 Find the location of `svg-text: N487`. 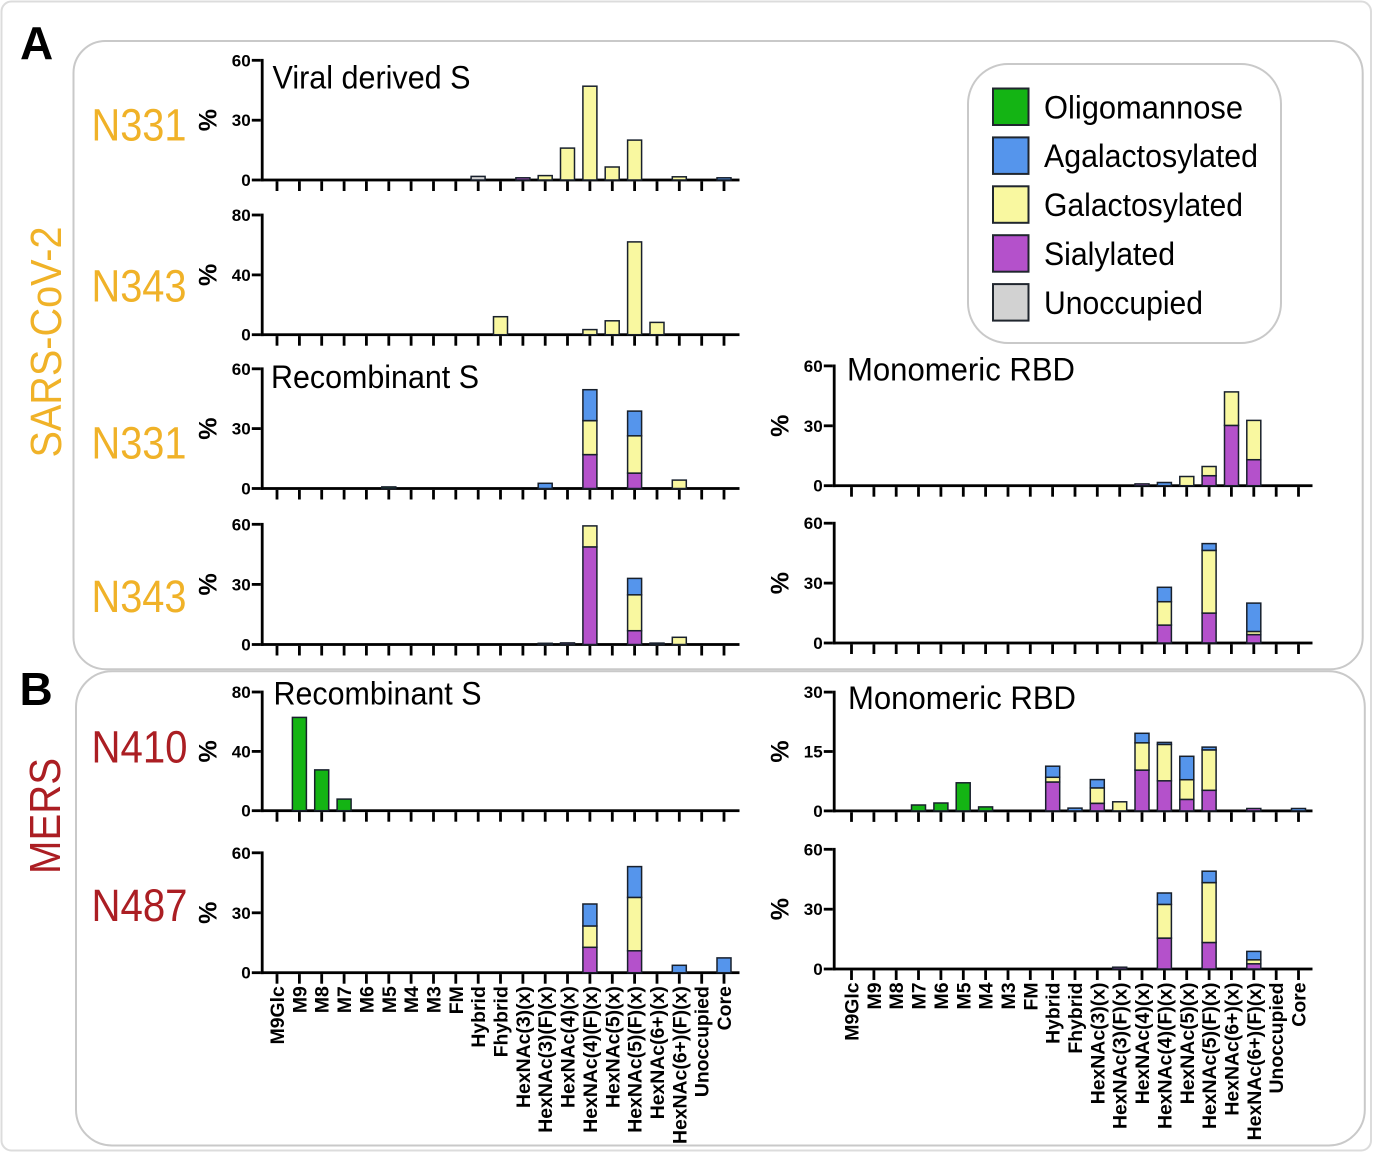

svg-text: N487 is located at coordinates (140, 905).